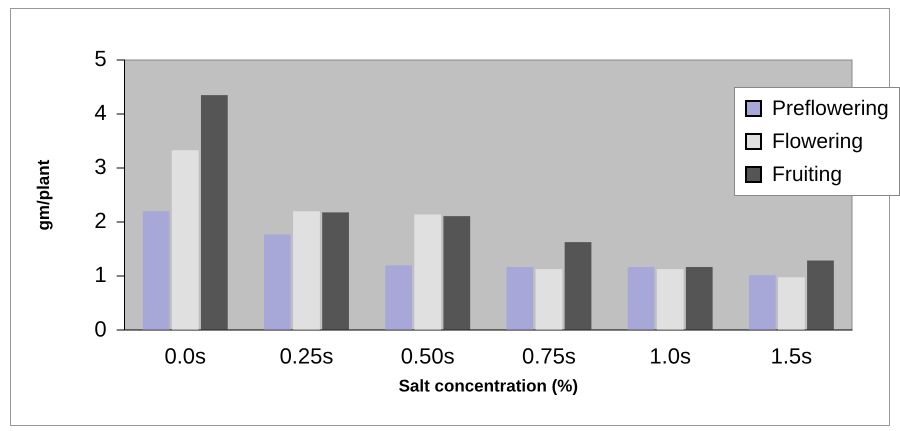  What do you see at coordinates (185, 355) in the screenshot?
I see `x-tick-label: 0.0s` at bounding box center [185, 355].